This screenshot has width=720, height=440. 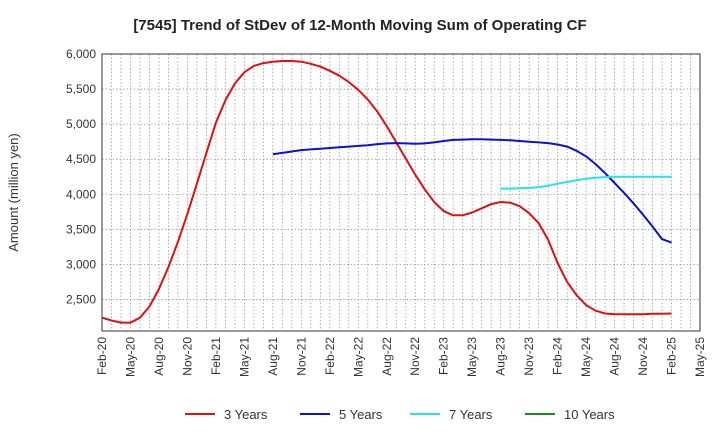 What do you see at coordinates (301, 356) in the screenshot?
I see `x-tick-label: Nov-21` at bounding box center [301, 356].